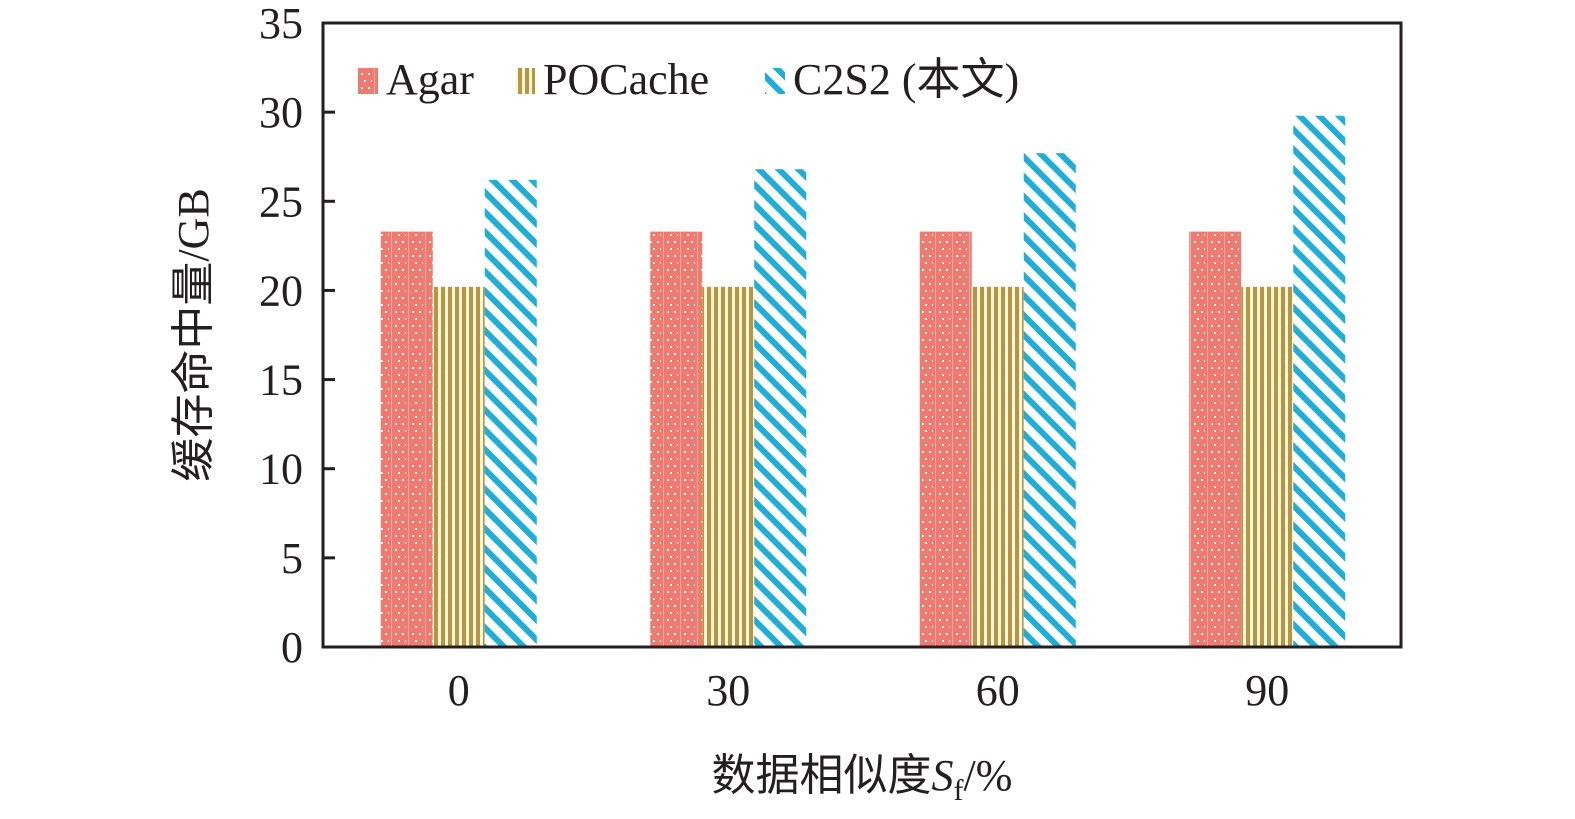 The height and width of the screenshot is (819, 1575). What do you see at coordinates (959, 790) in the screenshot?
I see `x-axis-title-sub: f` at bounding box center [959, 790].